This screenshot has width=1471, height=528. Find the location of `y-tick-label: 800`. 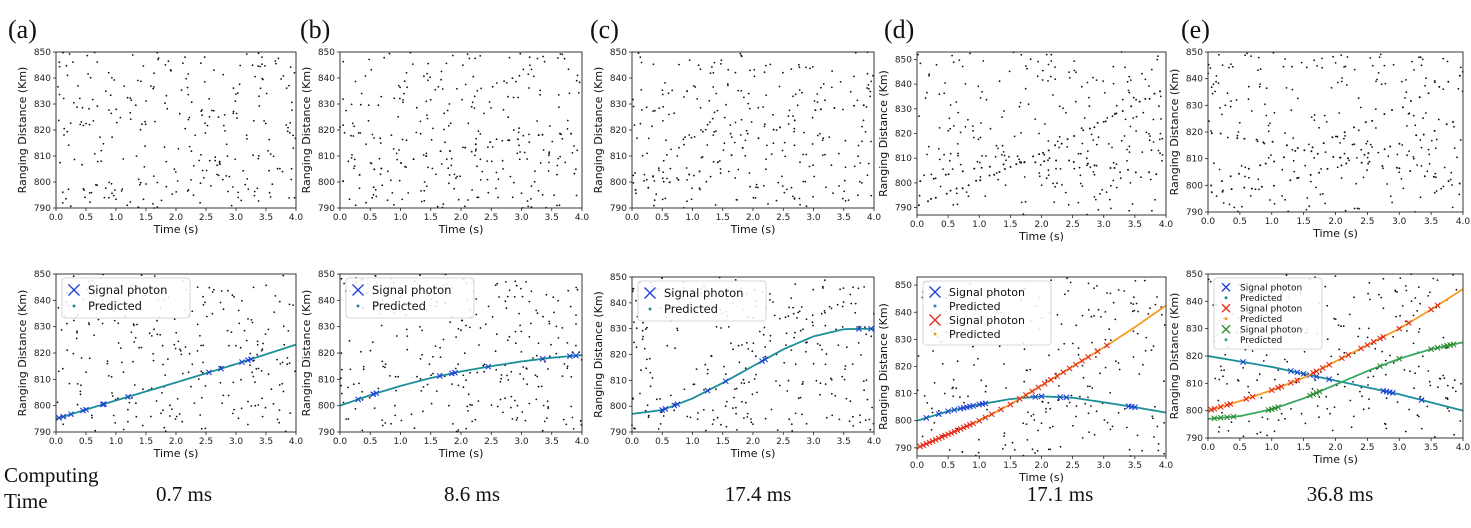

y-tick-label: 800 is located at coordinates (903, 184).